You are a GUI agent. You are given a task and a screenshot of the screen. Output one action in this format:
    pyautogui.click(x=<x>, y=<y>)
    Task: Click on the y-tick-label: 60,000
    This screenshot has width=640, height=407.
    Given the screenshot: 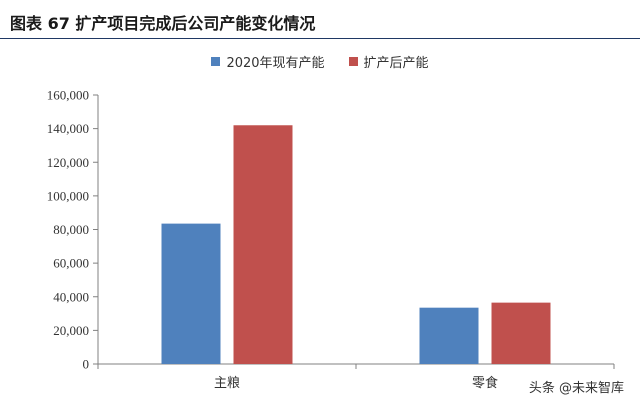 What is the action you would take?
    pyautogui.click(x=71, y=263)
    